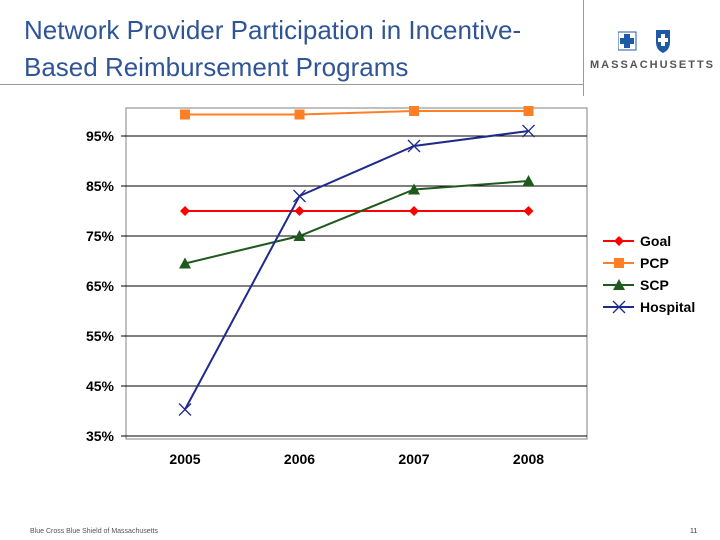 This screenshot has width=720, height=540. Describe the element at coordinates (654, 275) in the screenshot. I see `legend-box` at that location.